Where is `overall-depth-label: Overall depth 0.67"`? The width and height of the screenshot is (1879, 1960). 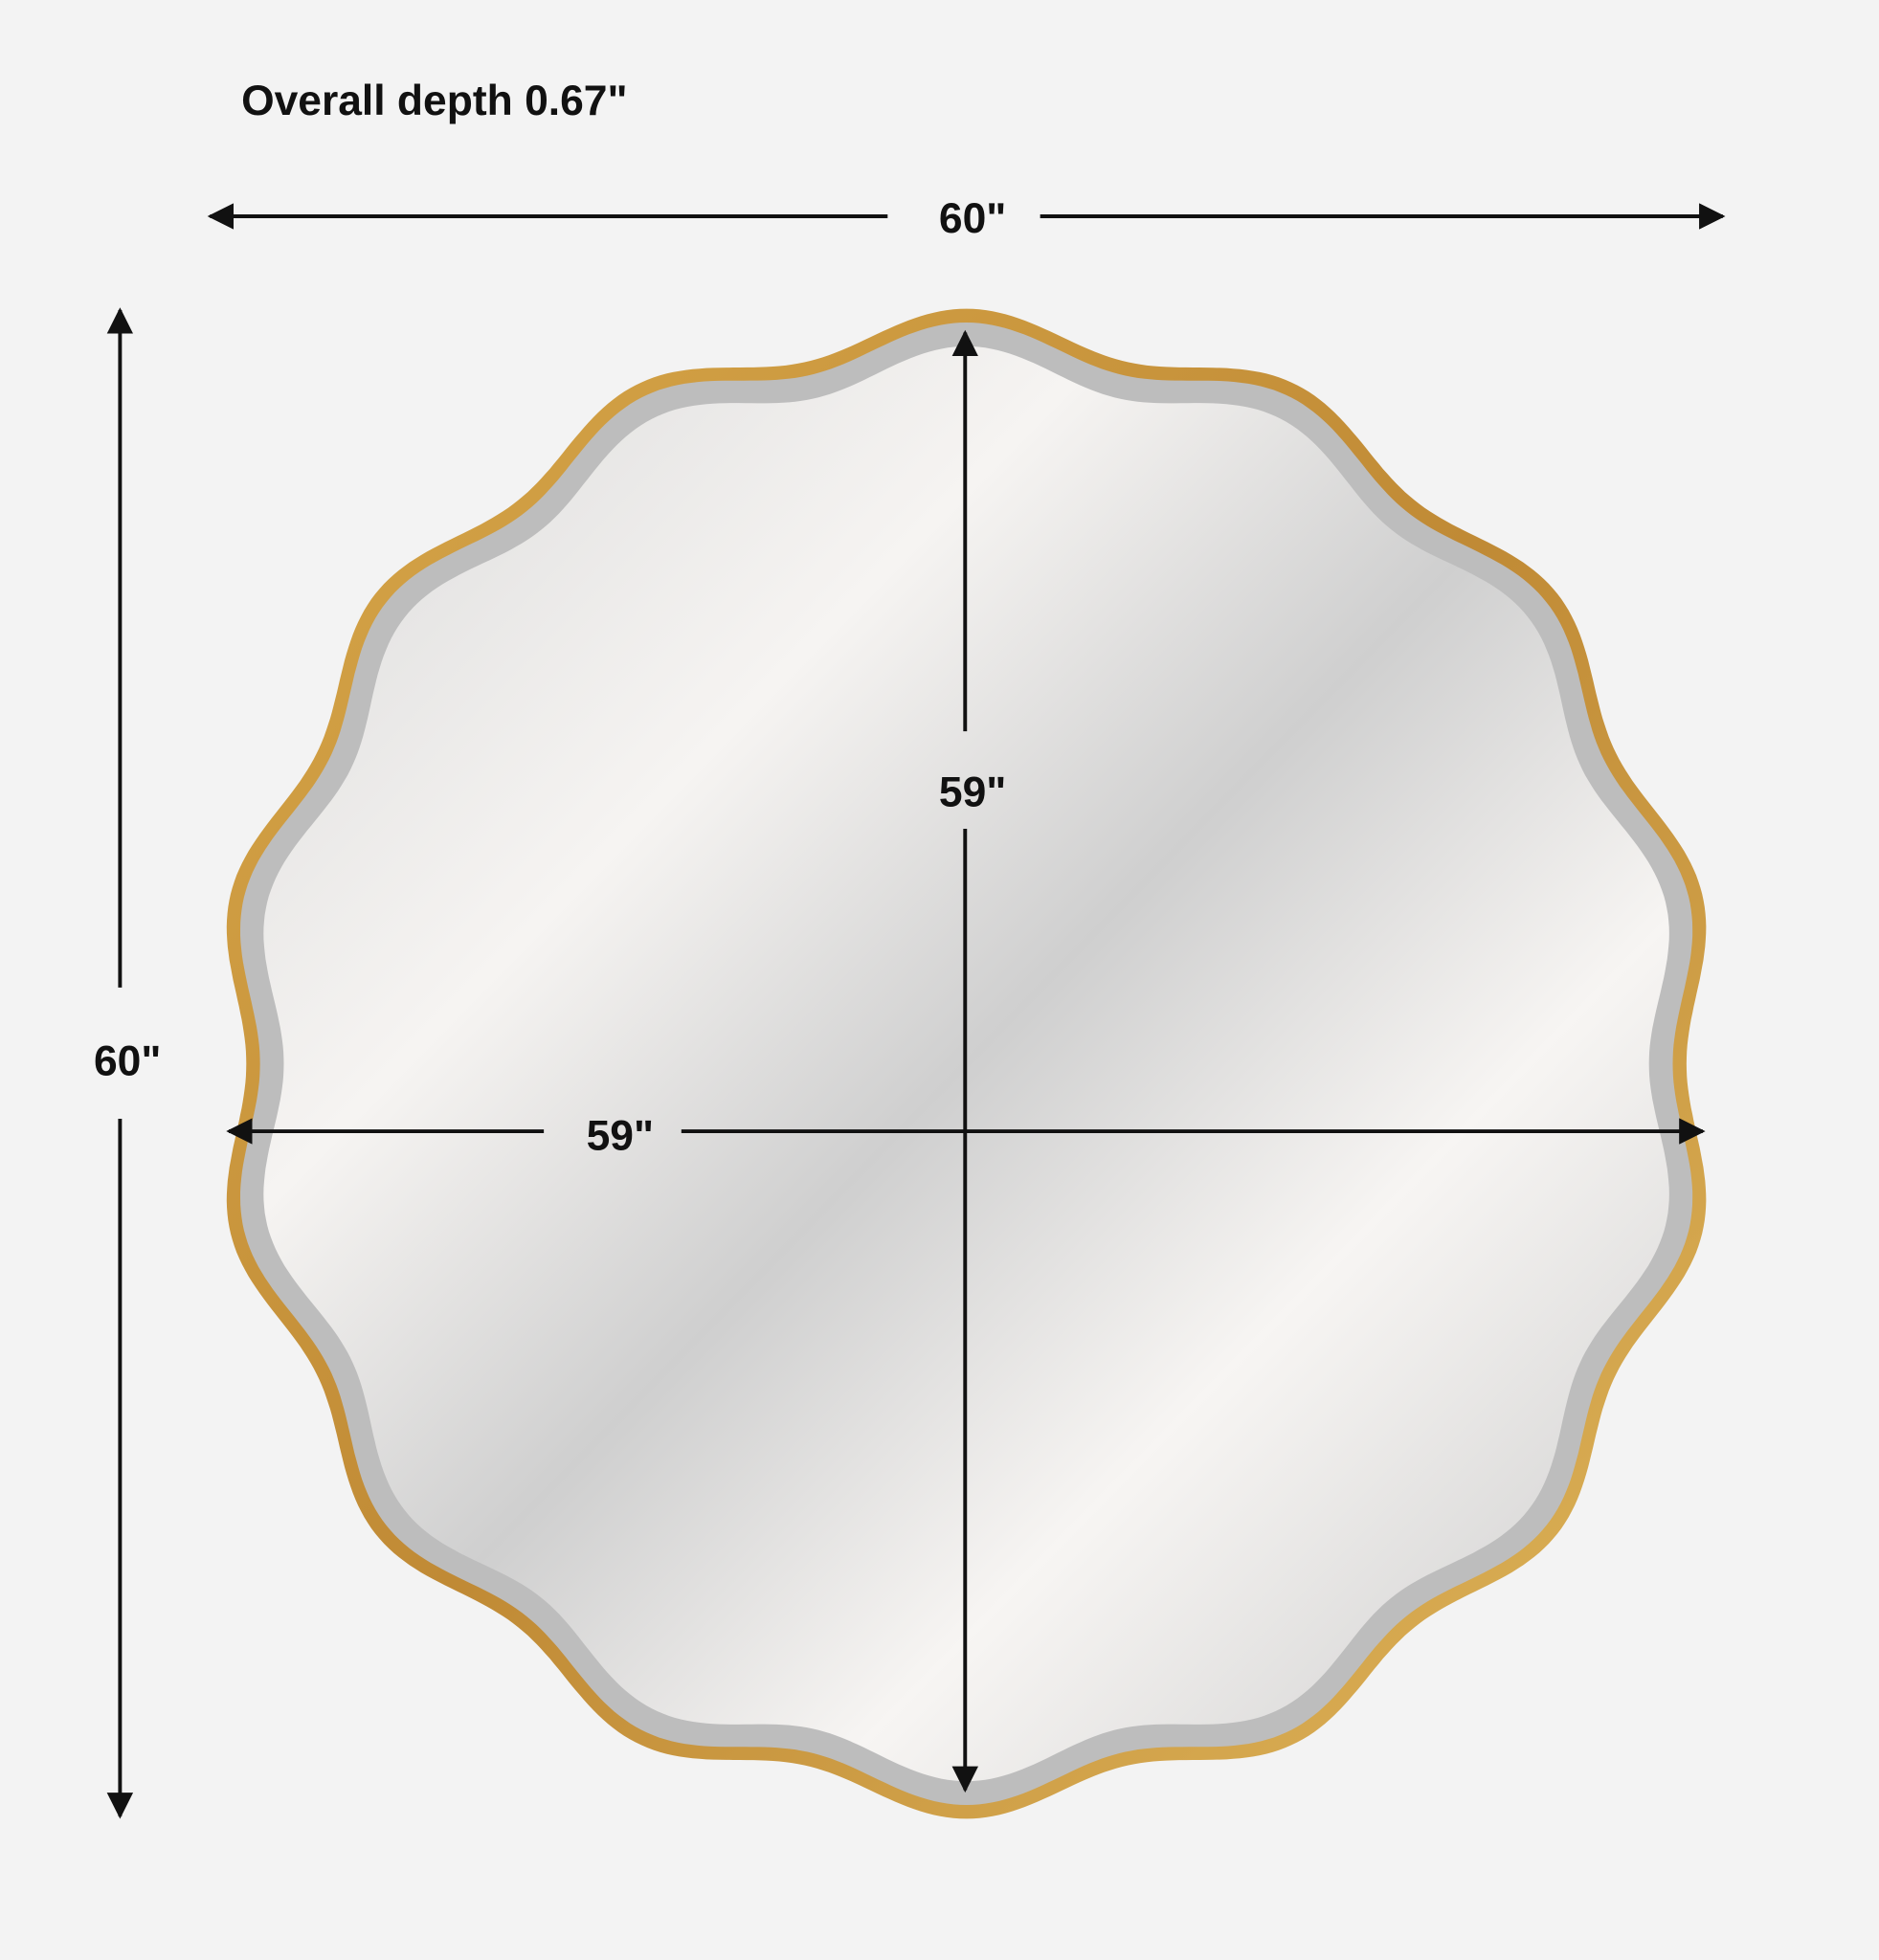 overall-depth-label: Overall depth 0.67" is located at coordinates (434, 101).